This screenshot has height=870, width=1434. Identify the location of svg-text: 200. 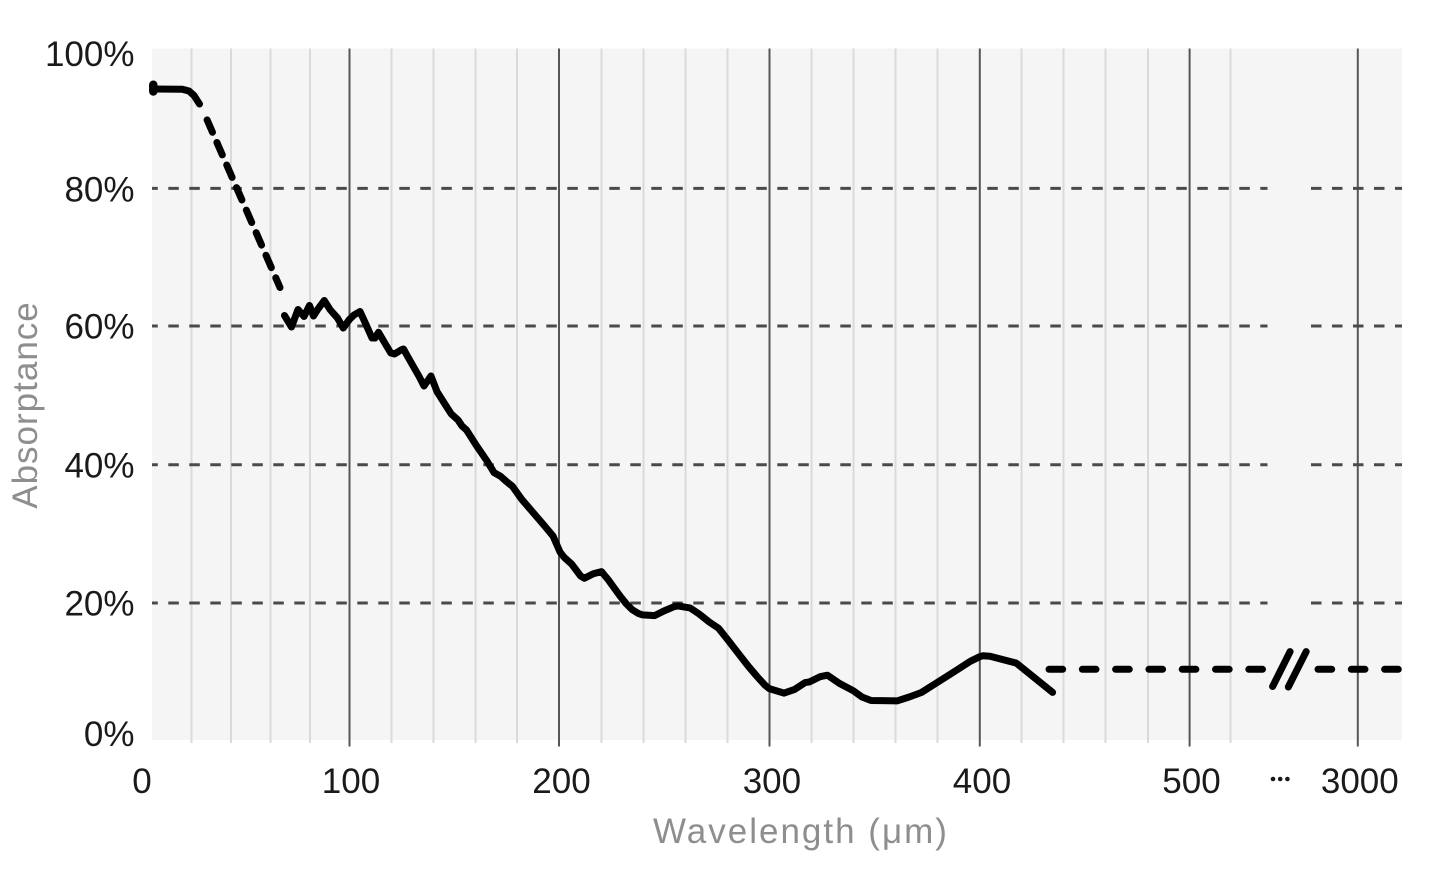
(561, 781).